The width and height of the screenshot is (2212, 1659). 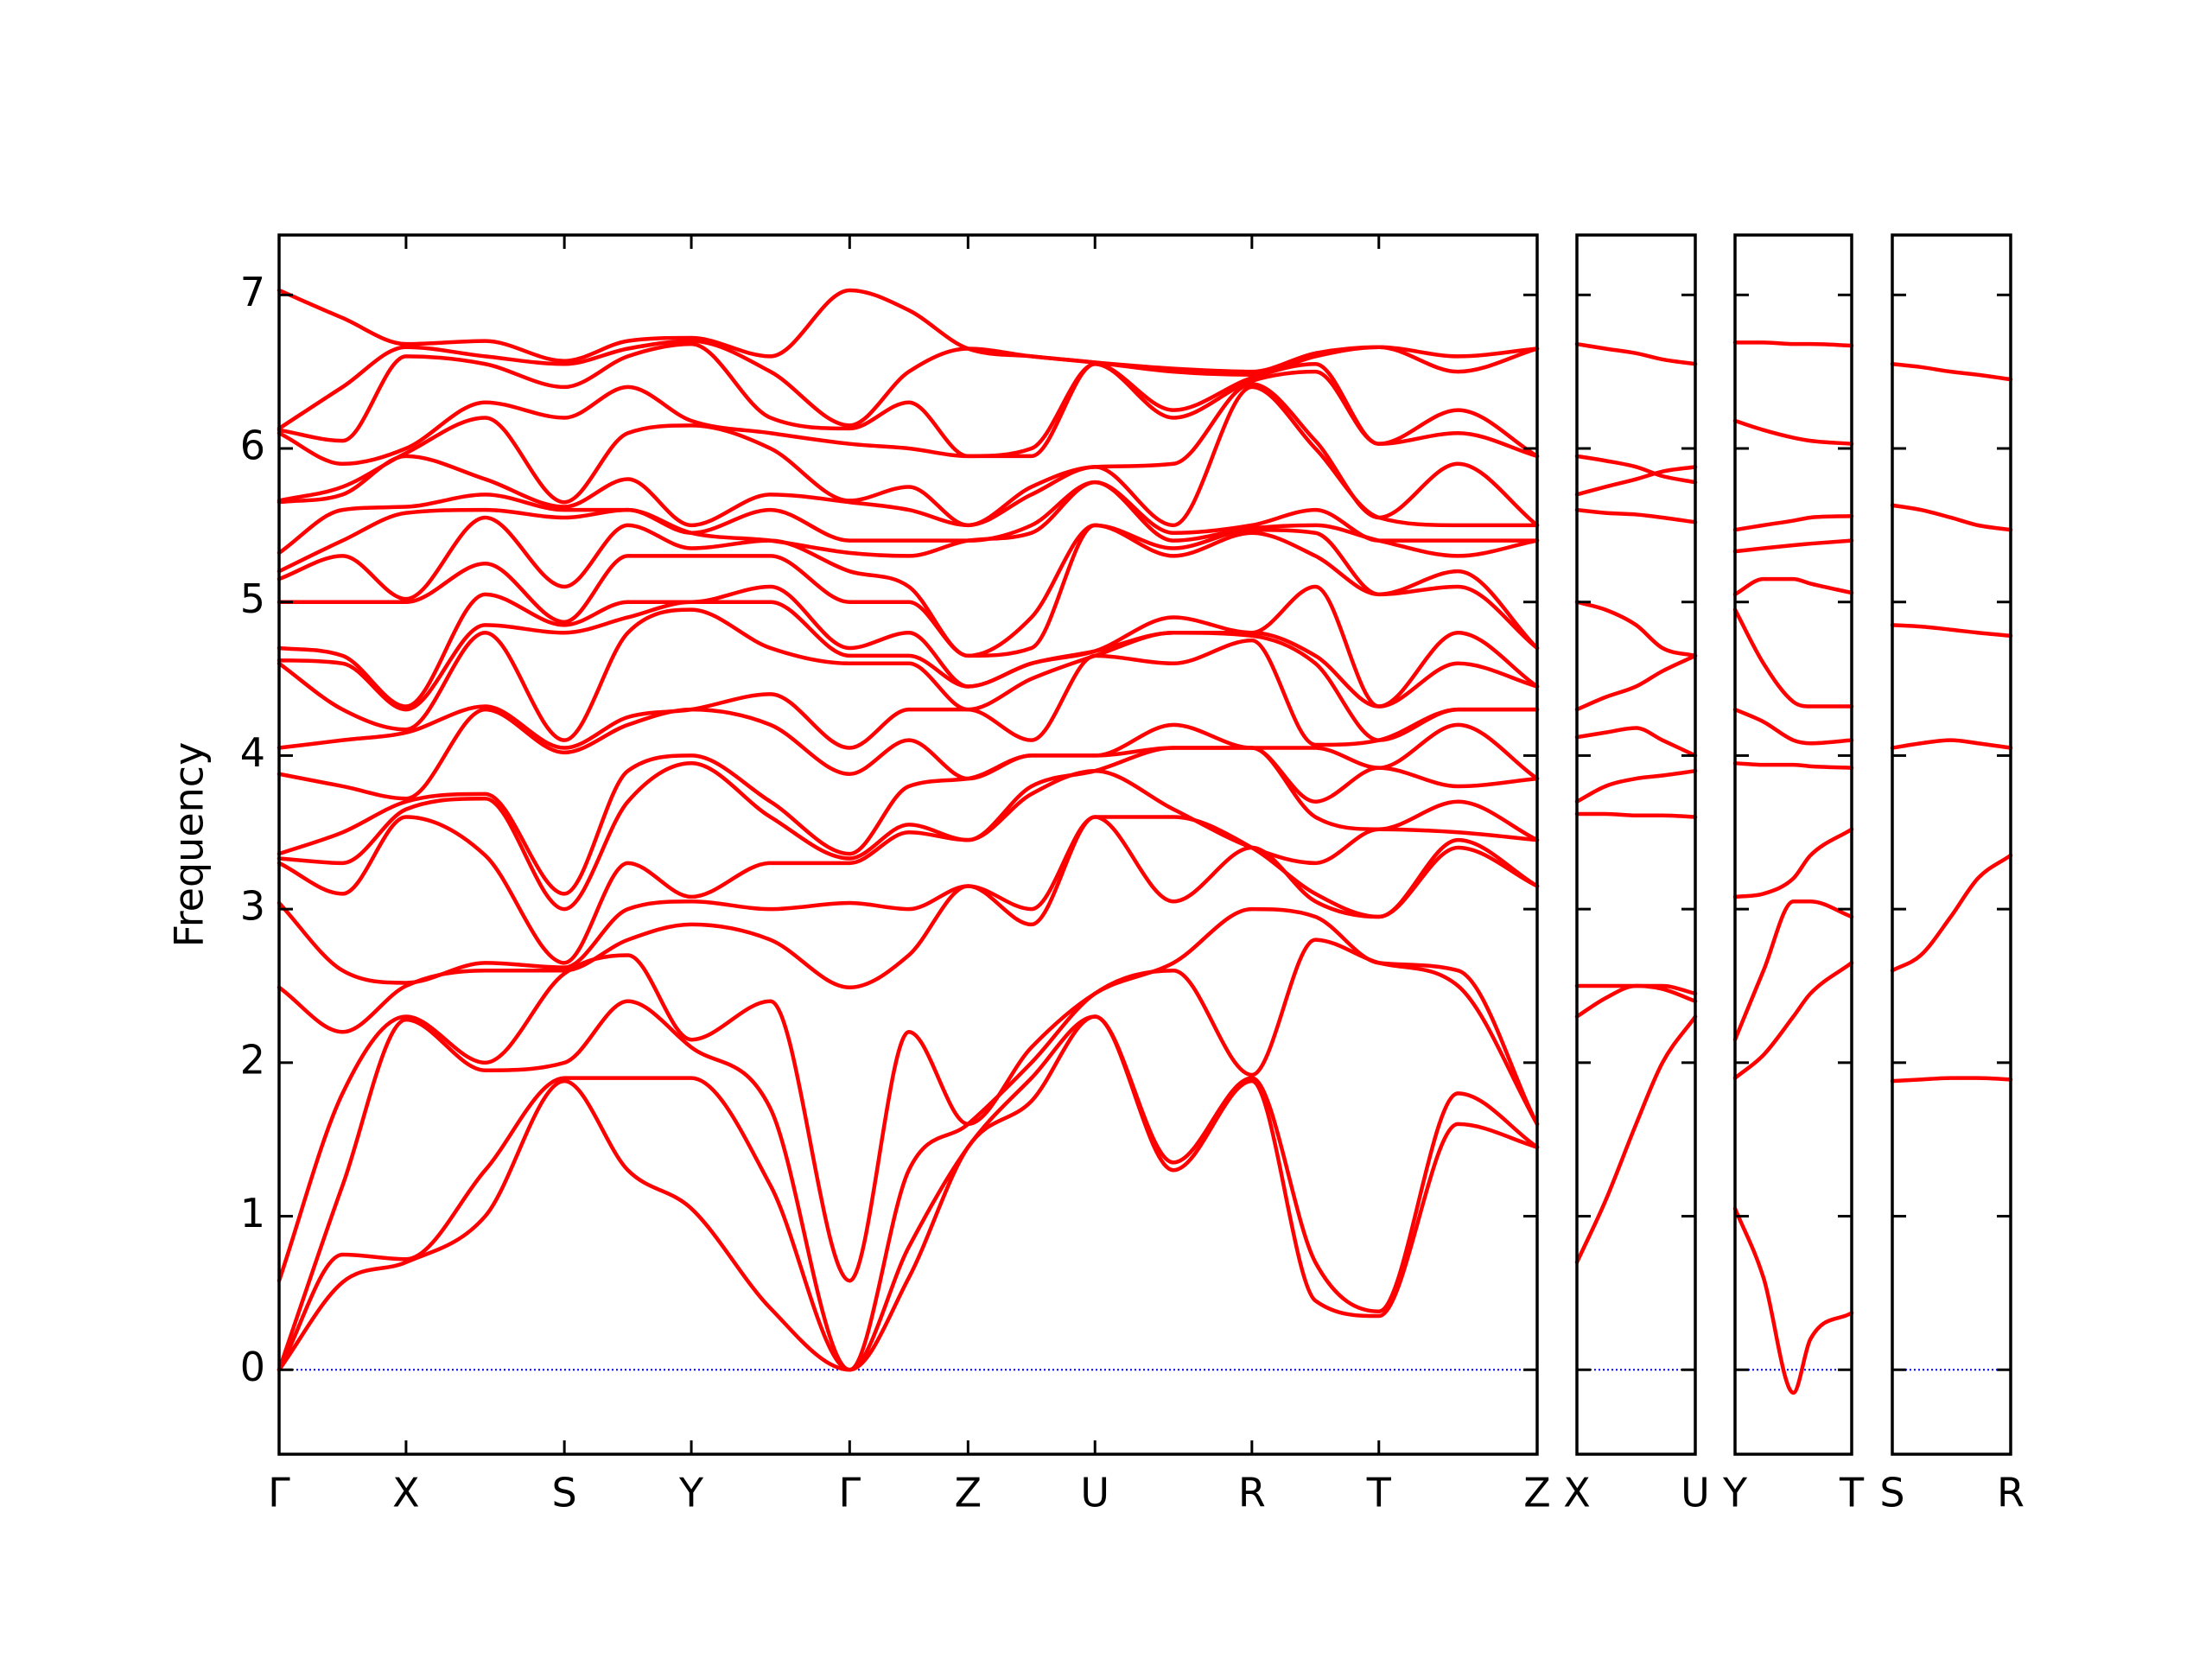 I want to click on y-tick-label: 7, so click(x=252, y=292).